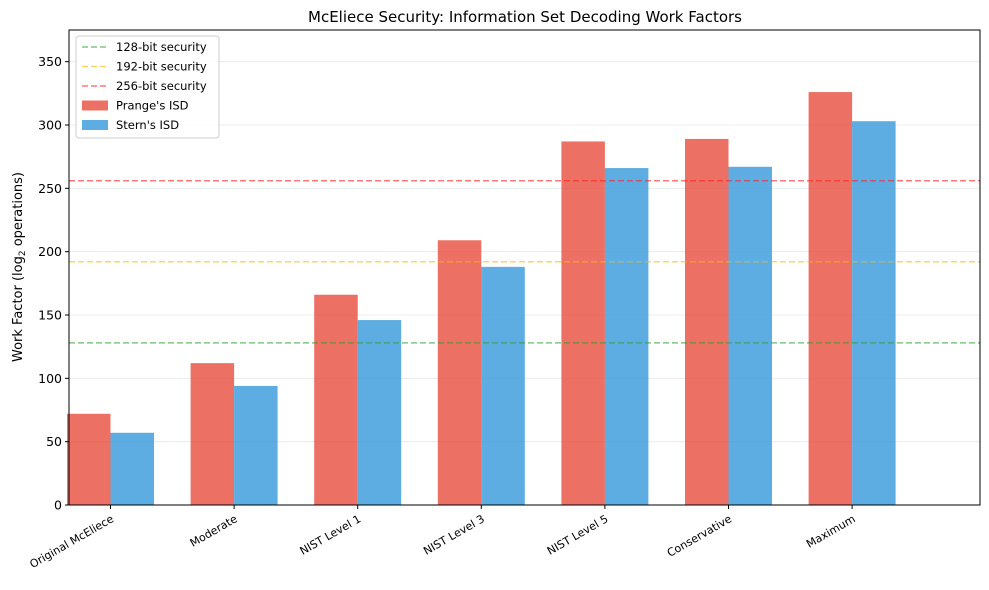 Image resolution: width=989 pixels, height=590 pixels. What do you see at coordinates (161, 47) in the screenshot?
I see `legend-label: 128-bit security` at bounding box center [161, 47].